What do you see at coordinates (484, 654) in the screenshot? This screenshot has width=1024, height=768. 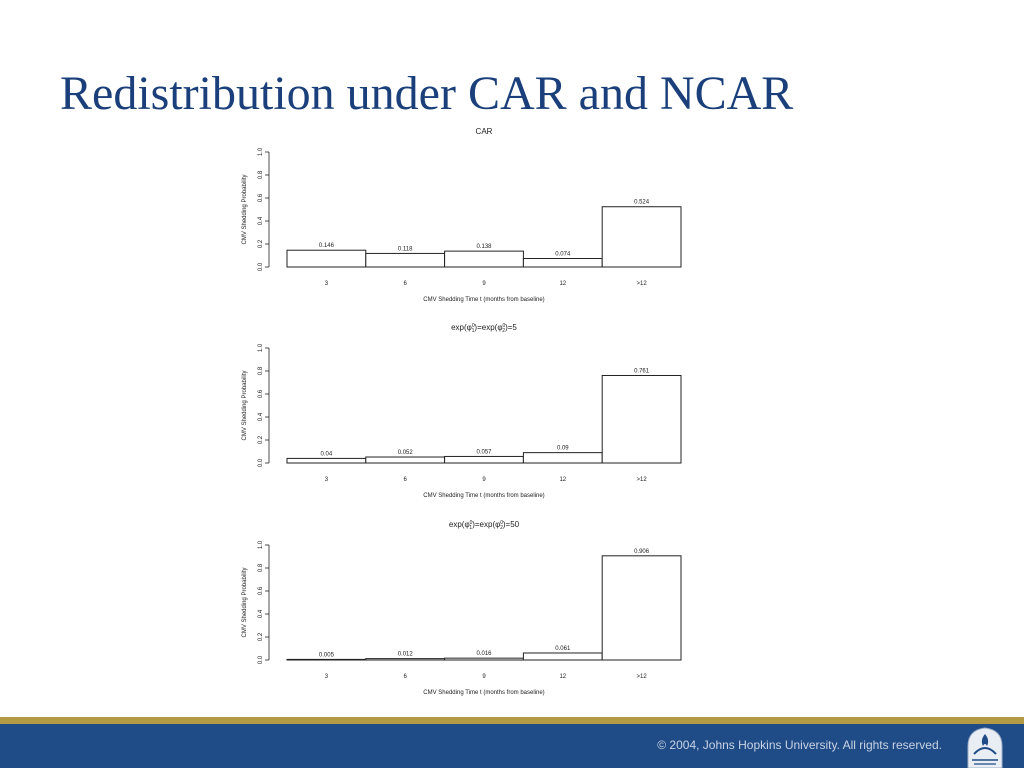 I see `bar-value-label: 0.016` at bounding box center [484, 654].